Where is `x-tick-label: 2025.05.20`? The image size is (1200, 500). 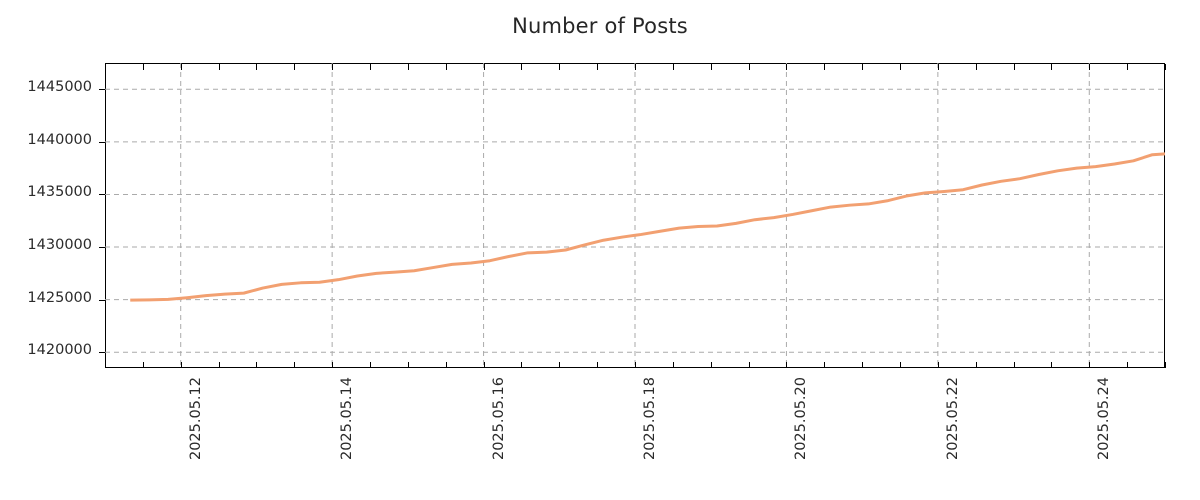 x-tick-label: 2025.05.20 is located at coordinates (801, 419).